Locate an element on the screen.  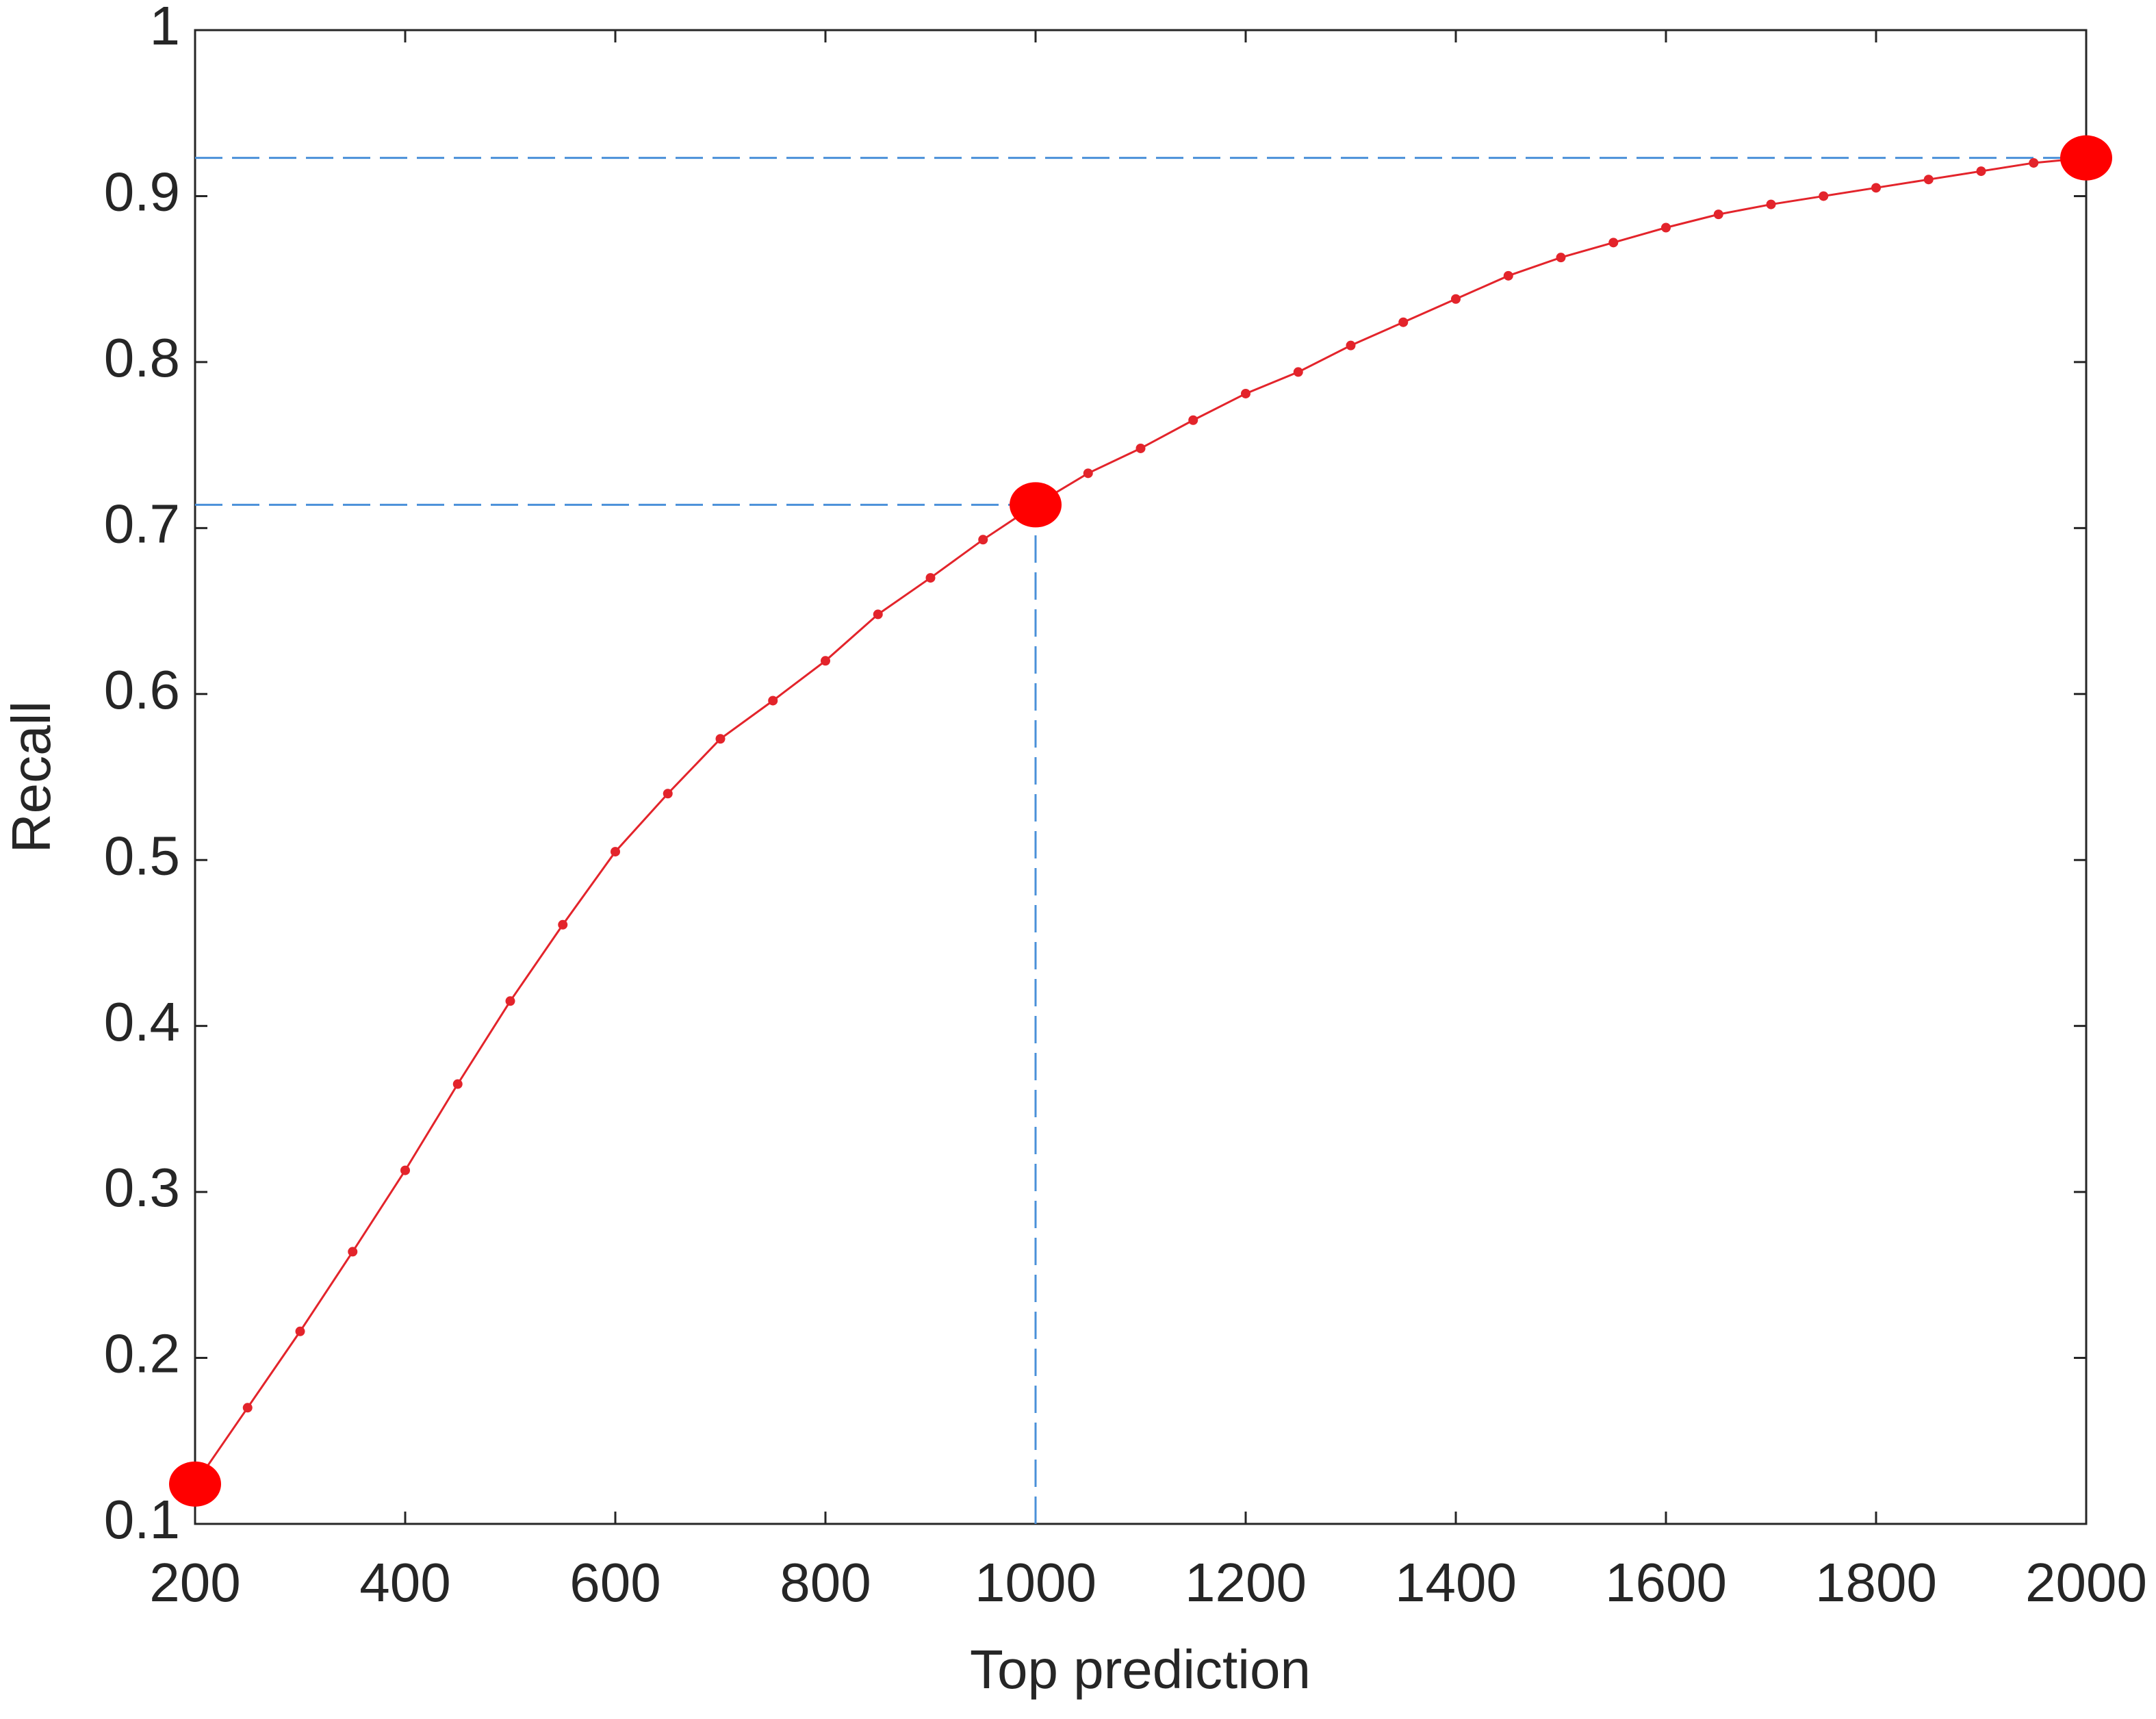
y-tick-label: 0.7 is located at coordinates (142, 523).